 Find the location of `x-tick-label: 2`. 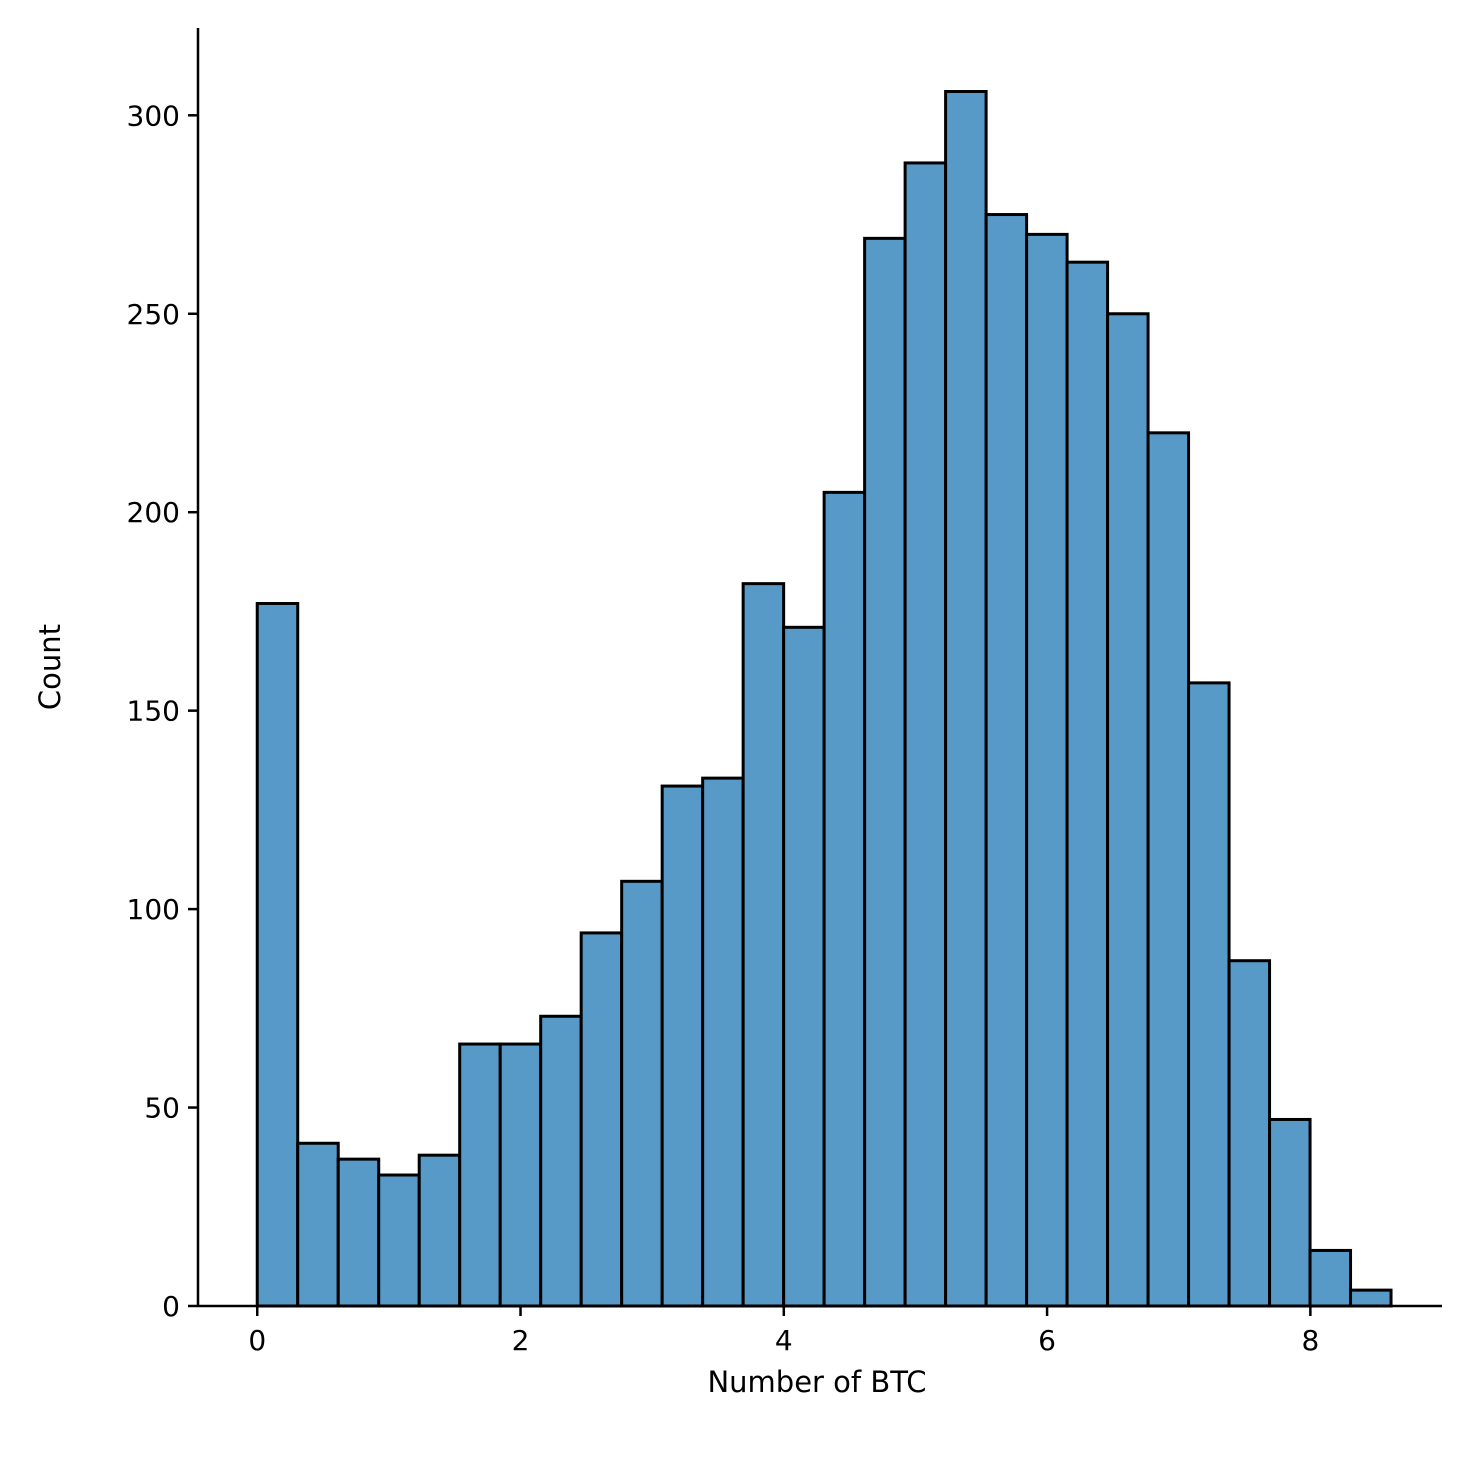

x-tick-label: 2 is located at coordinates (521, 1340).